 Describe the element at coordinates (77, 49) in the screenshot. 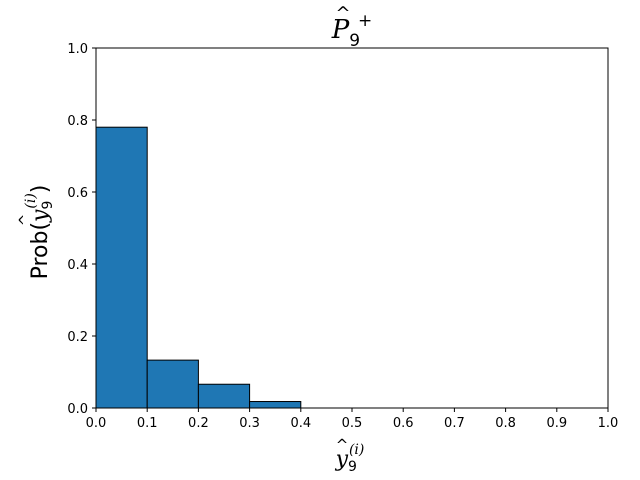

I see `y-tick-label-5: 1.0` at that location.